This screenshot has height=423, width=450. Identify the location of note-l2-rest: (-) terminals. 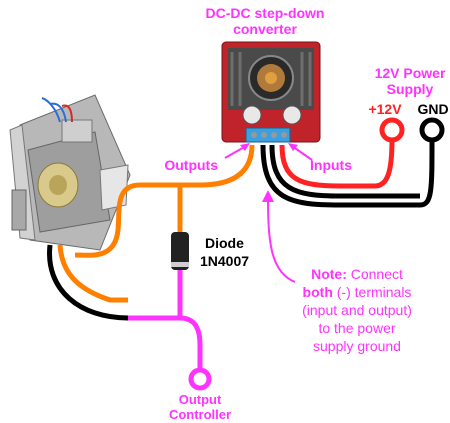
(372, 292).